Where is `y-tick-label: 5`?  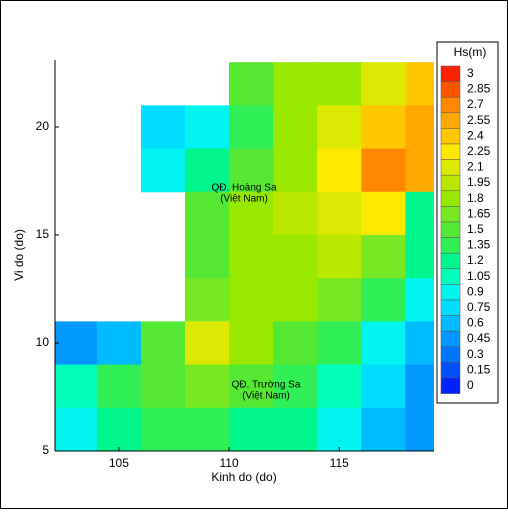
y-tick-label: 5 is located at coordinates (45, 450).